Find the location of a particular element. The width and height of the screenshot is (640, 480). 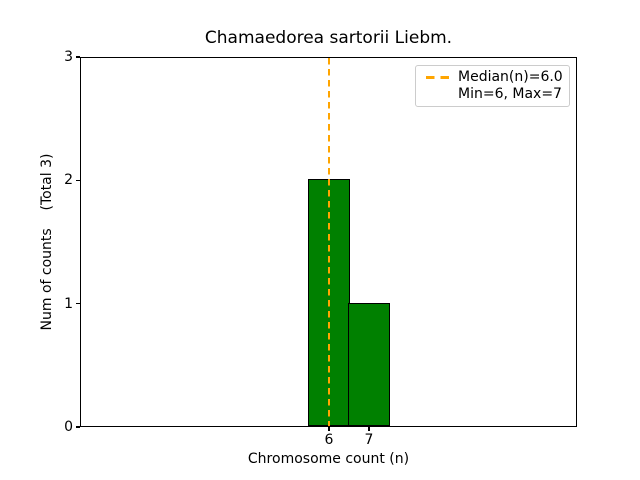

legend-label-median: Median(n)=6.0 is located at coordinates (510, 77).